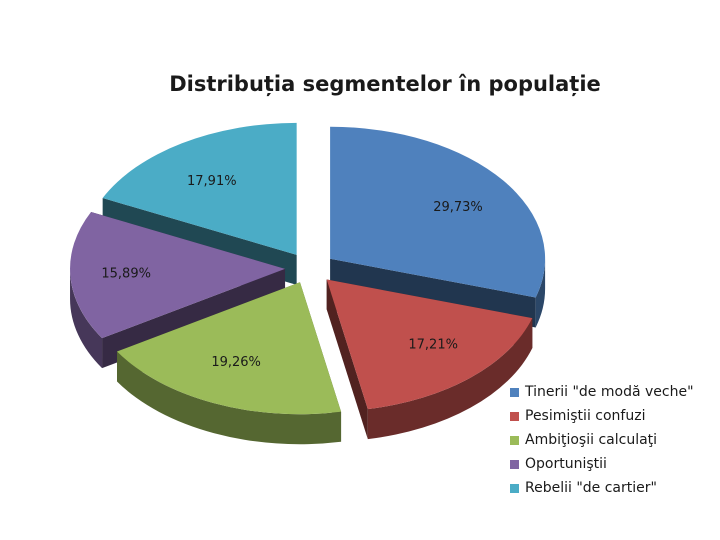 The width and height of the screenshot is (720, 540). What do you see at coordinates (212, 181) in the screenshot?
I see `slice-label-4: 17,91%` at bounding box center [212, 181].